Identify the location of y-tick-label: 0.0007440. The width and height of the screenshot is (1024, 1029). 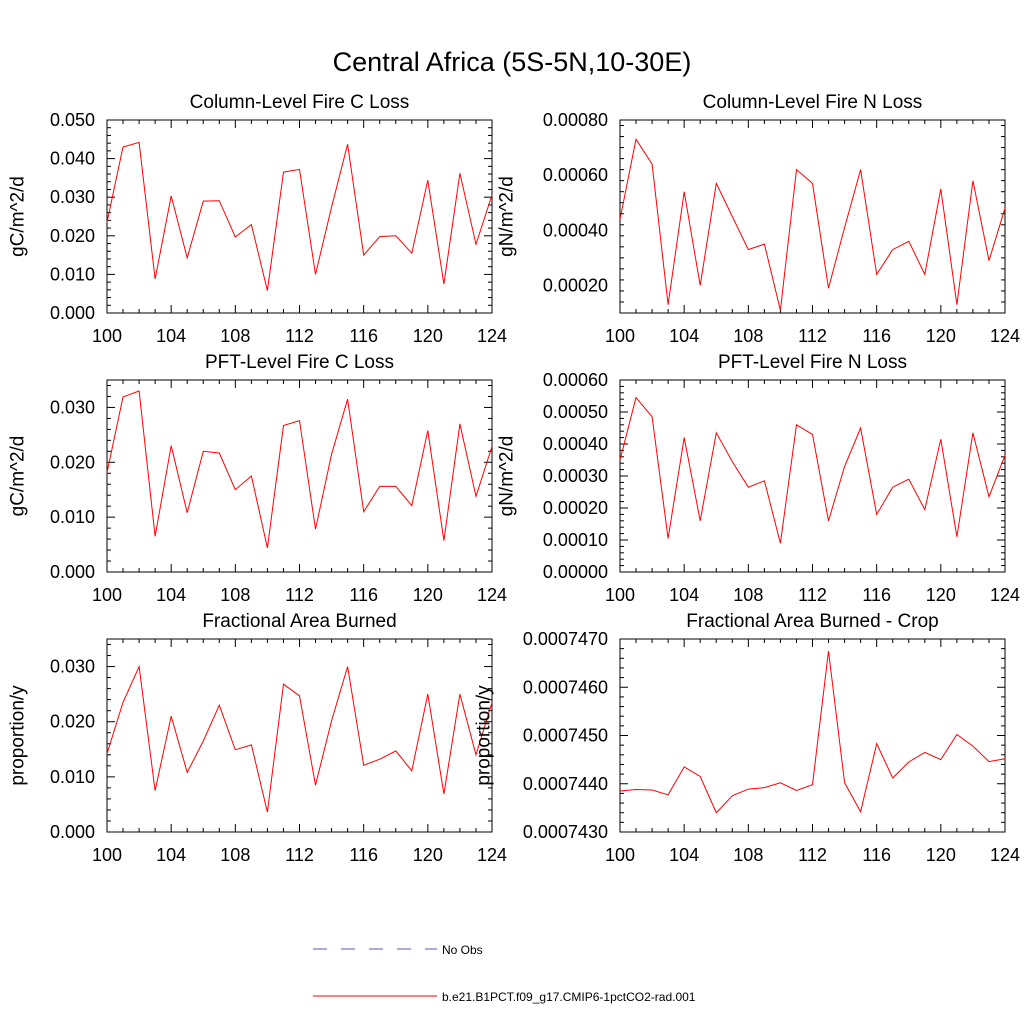
(565, 784).